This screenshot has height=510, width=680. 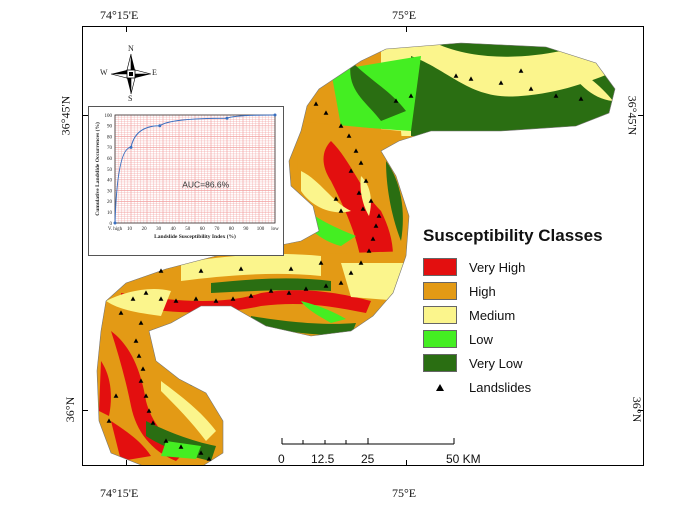 I want to click on x-axis-label: Landslide Susceptibility Index (%), so click(x=195, y=236).